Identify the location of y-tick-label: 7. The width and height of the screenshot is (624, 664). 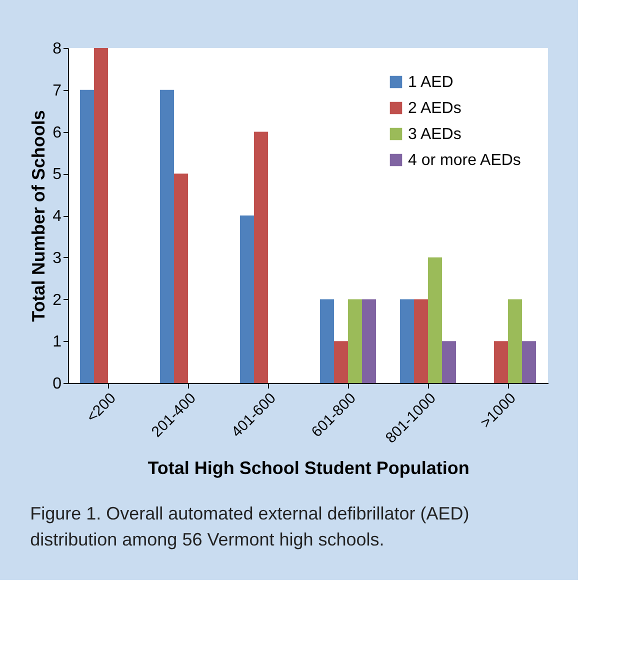
(57, 91).